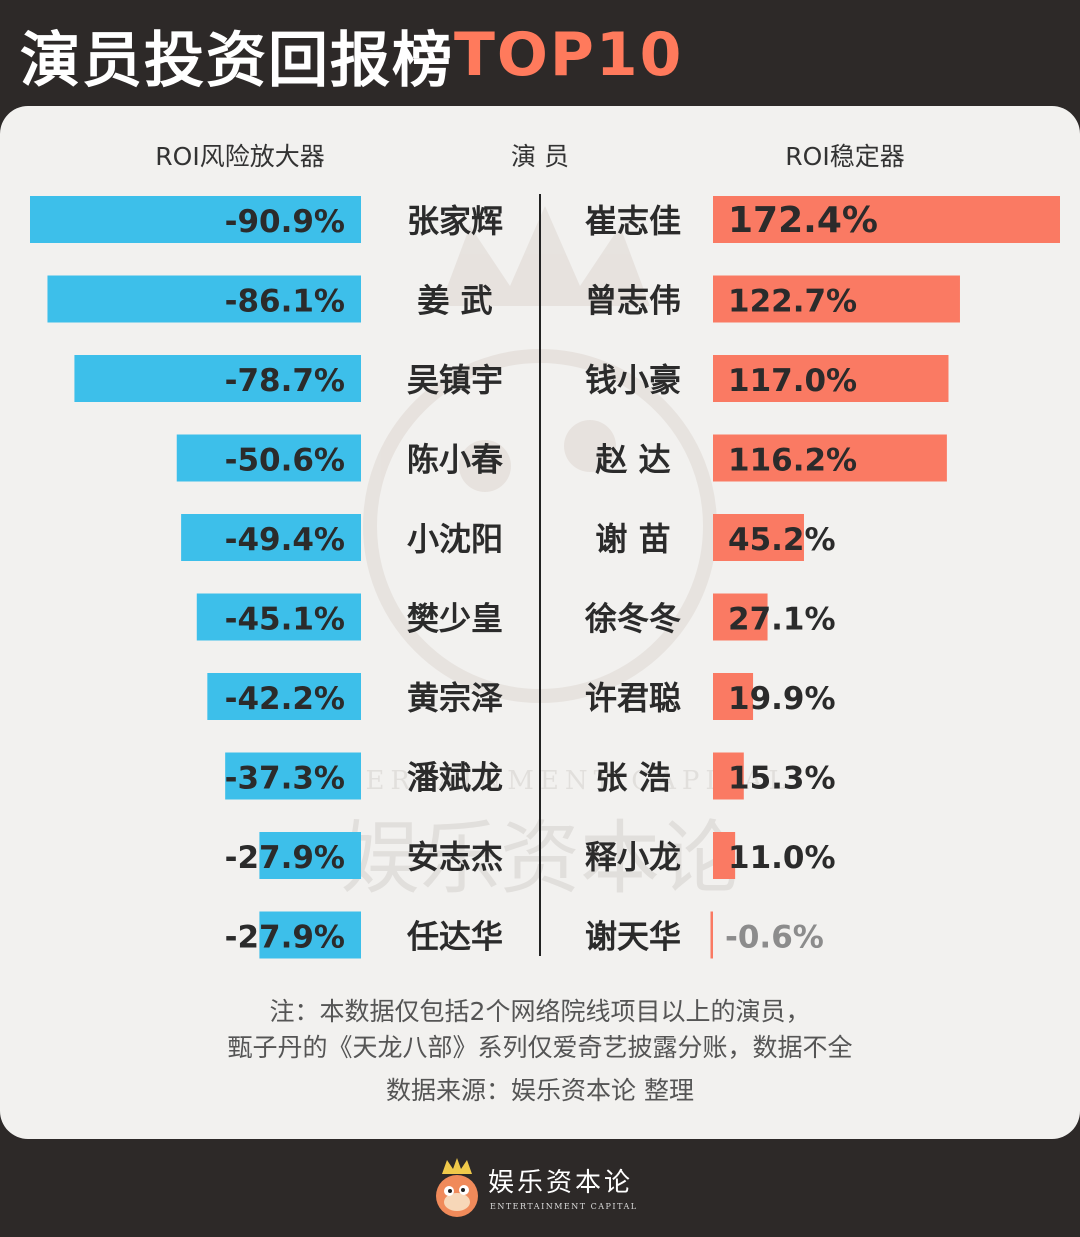 The width and height of the screenshot is (1080, 1237). I want to click on center-header: 演 员, so click(540, 156).